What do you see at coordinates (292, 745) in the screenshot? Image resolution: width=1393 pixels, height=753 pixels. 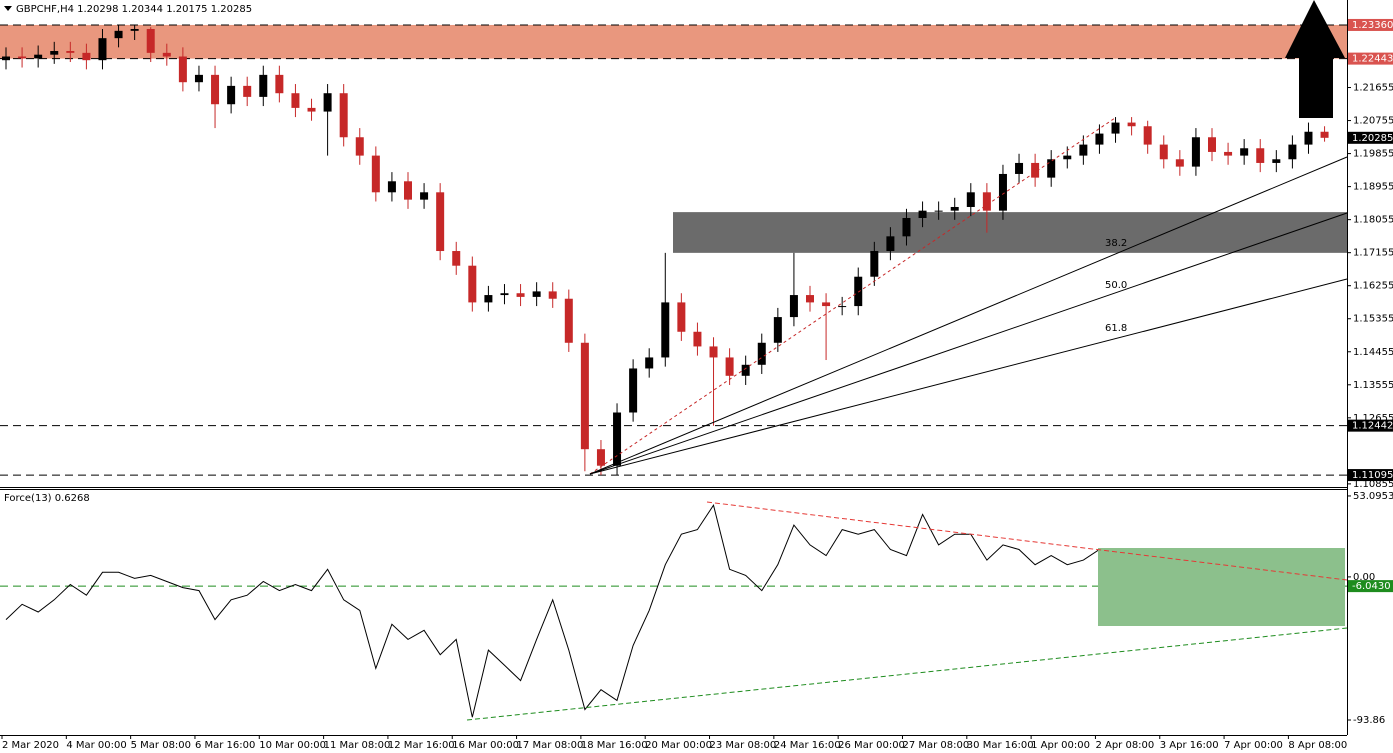 I see `x-tick-label: 10 Mar 00:00` at bounding box center [292, 745].